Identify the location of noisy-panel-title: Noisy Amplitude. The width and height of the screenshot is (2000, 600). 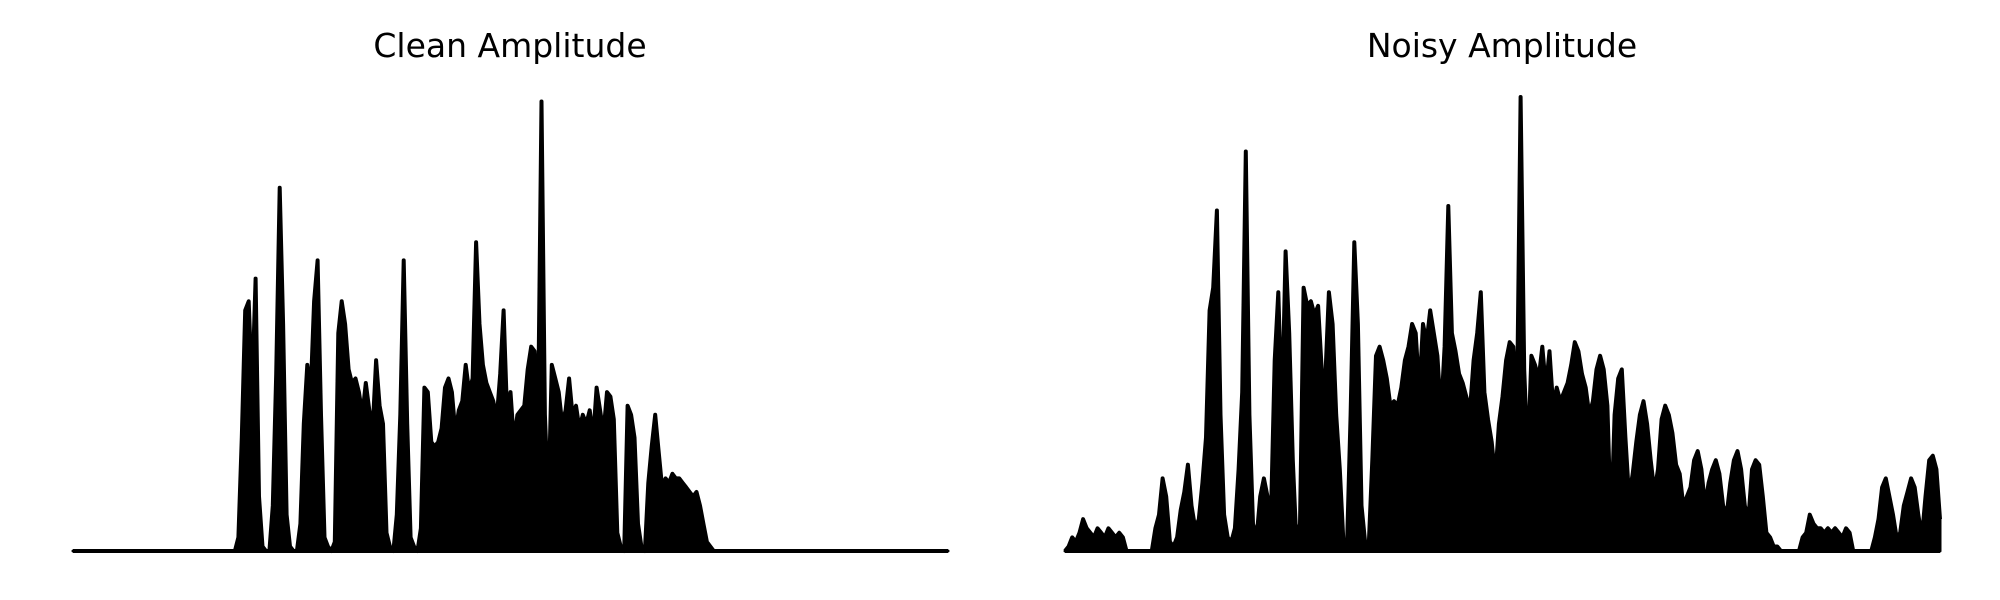
(1502, 45).